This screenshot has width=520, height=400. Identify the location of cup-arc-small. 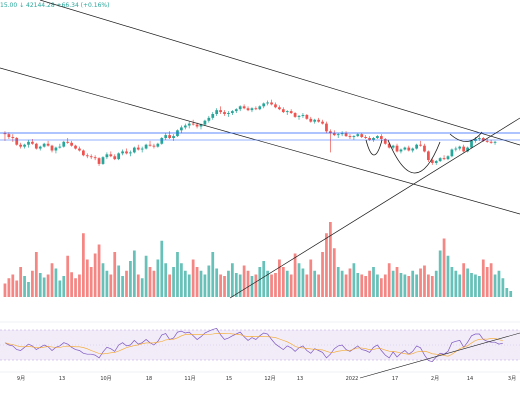
(374, 147).